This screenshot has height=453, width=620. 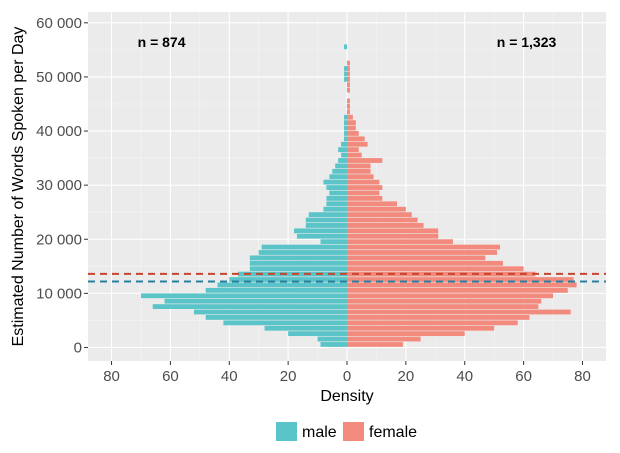 What do you see at coordinates (353, 431) in the screenshot?
I see `legend-key-female` at bounding box center [353, 431].